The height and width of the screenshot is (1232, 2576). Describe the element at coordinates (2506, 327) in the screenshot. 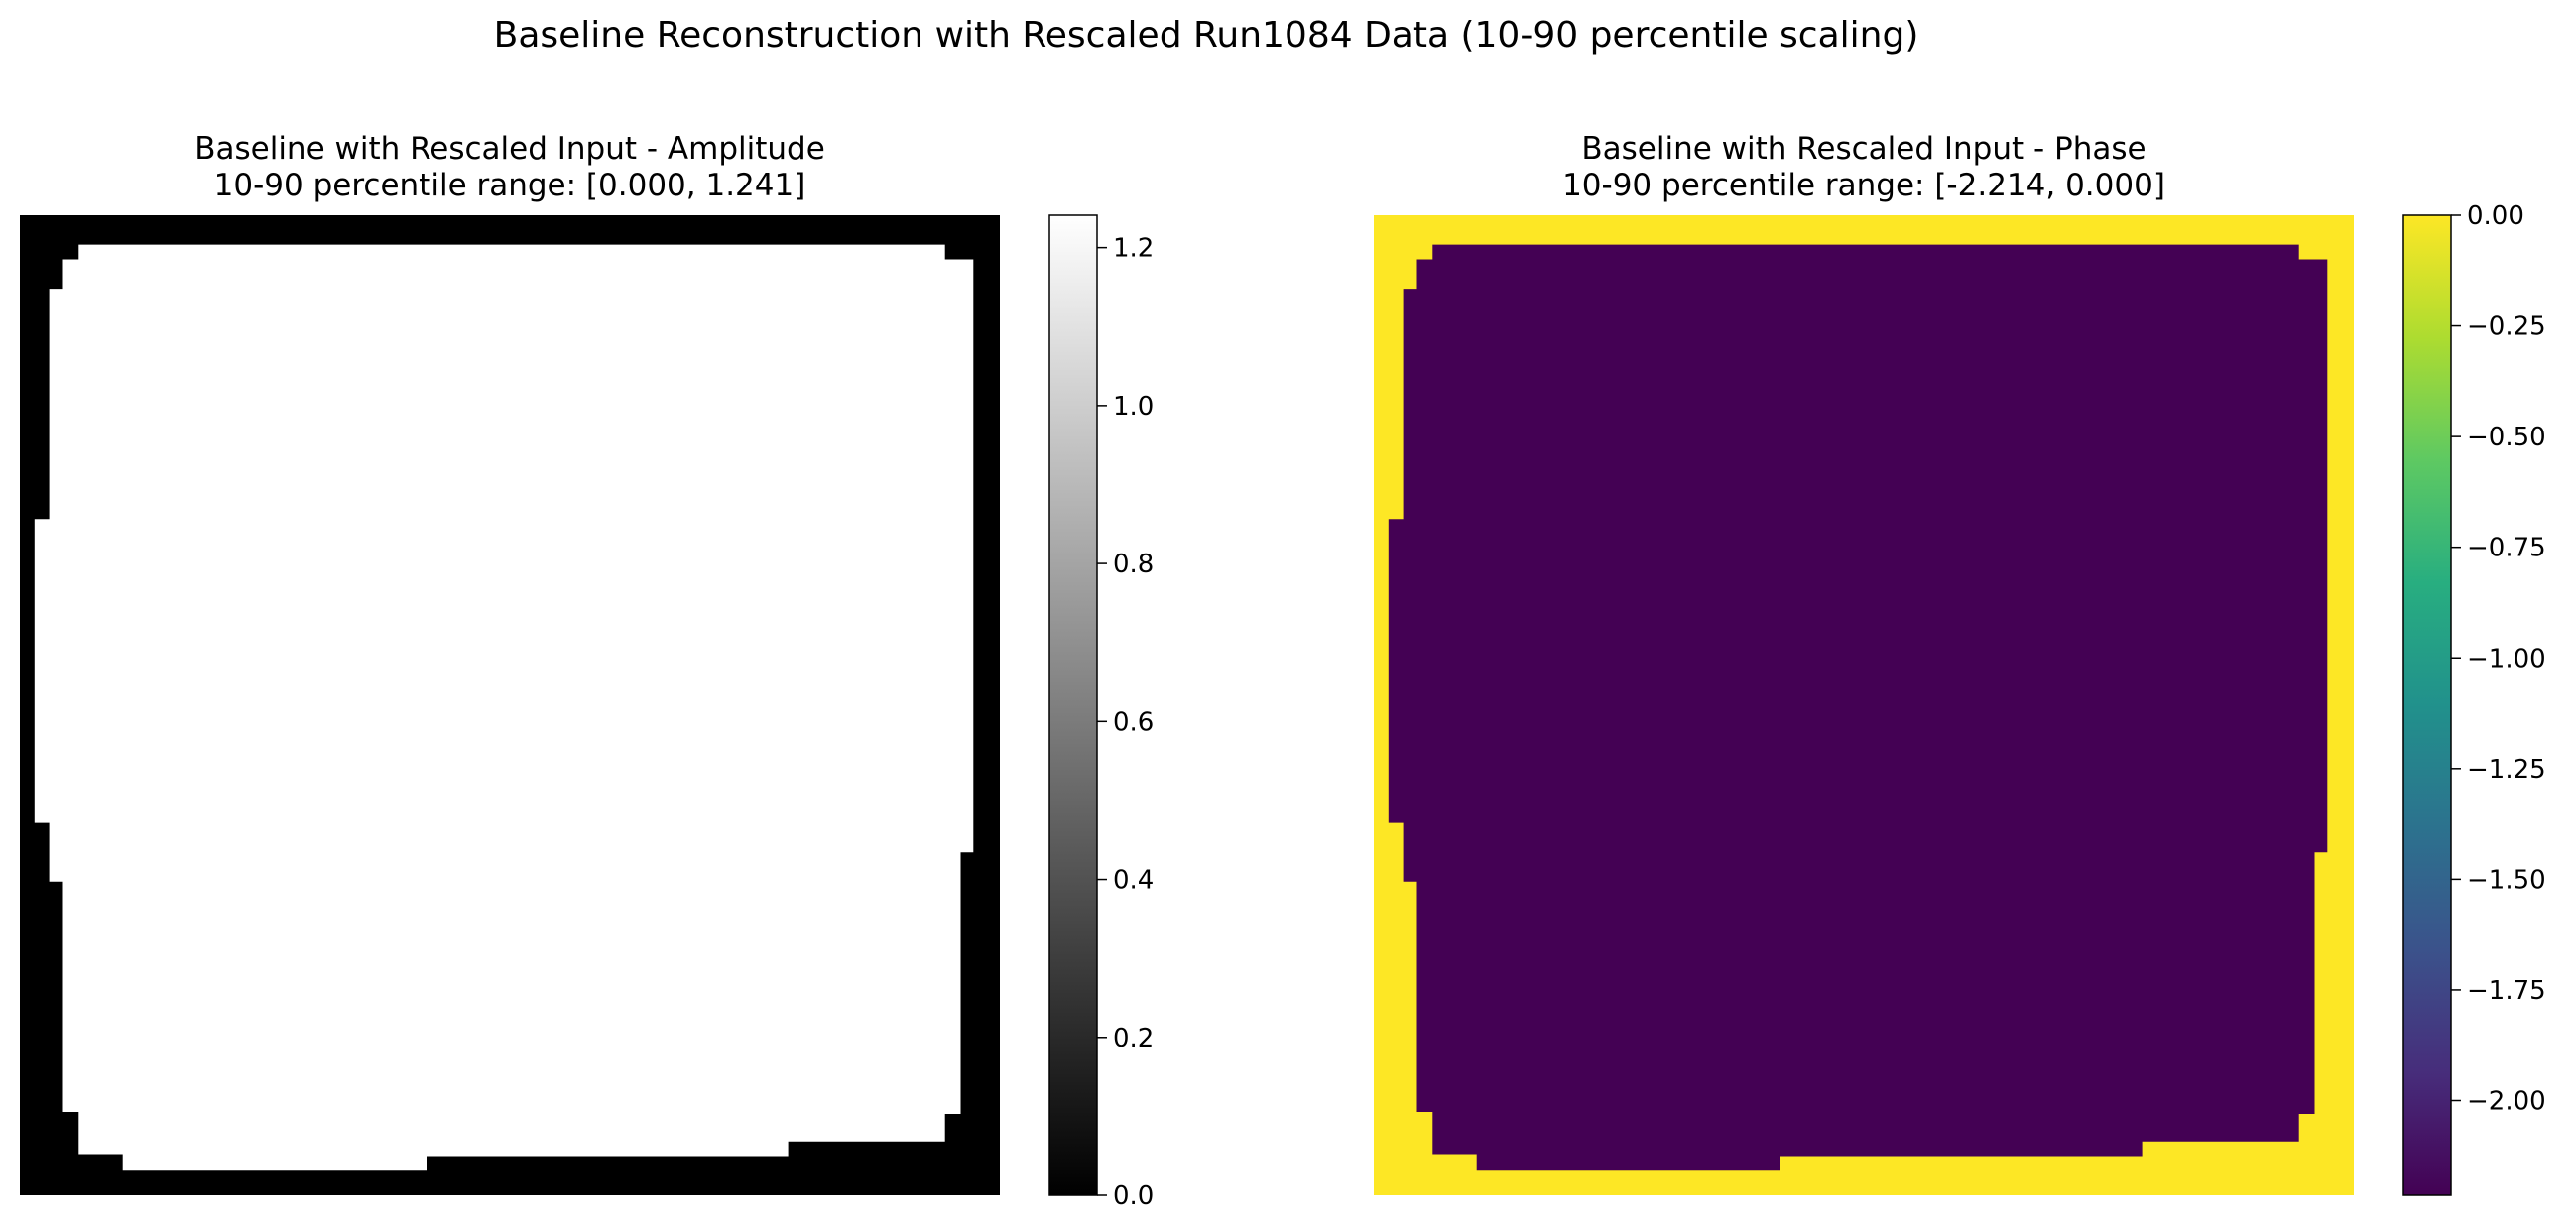

I see `phase-colorbar-tick-label: −0.25` at that location.